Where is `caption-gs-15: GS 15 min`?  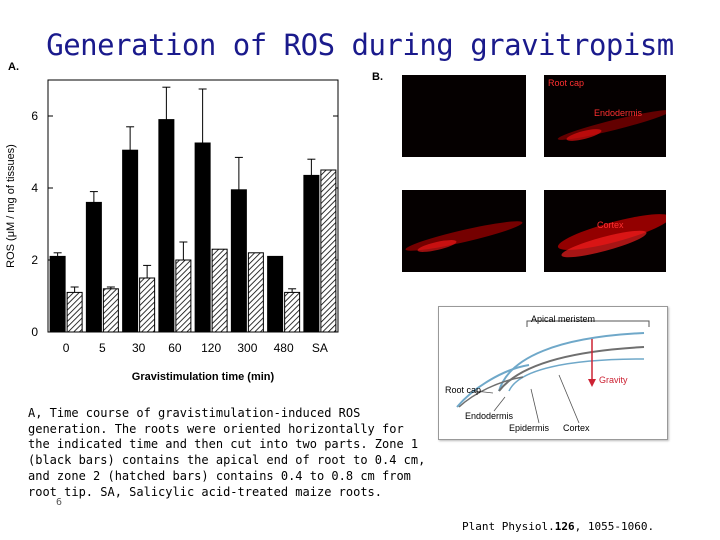
caption-gs-15: GS 15 min is located at coordinates (605, 167).